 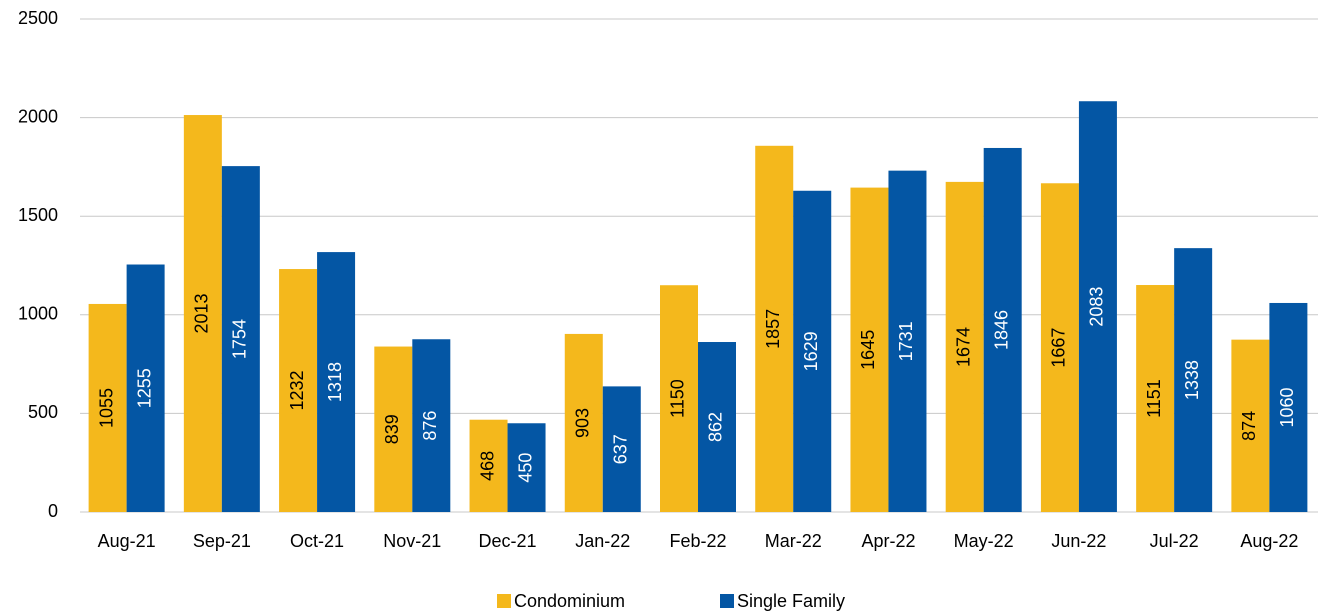 I want to click on data-label: 862, so click(x=716, y=427).